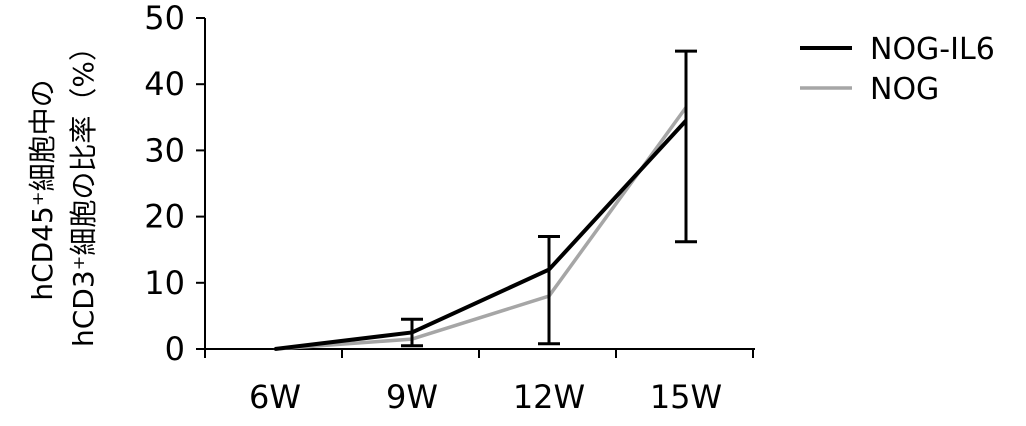 The height and width of the screenshot is (426, 1026). What do you see at coordinates (164, 150) in the screenshot?
I see `y-tick-label: 30` at bounding box center [164, 150].